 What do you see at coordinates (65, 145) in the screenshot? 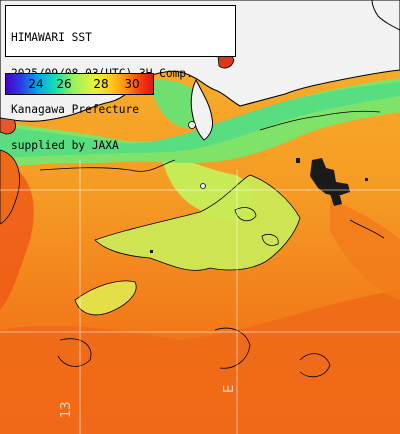
I see `info-line-credit: supplied by JAXA` at bounding box center [65, 145].